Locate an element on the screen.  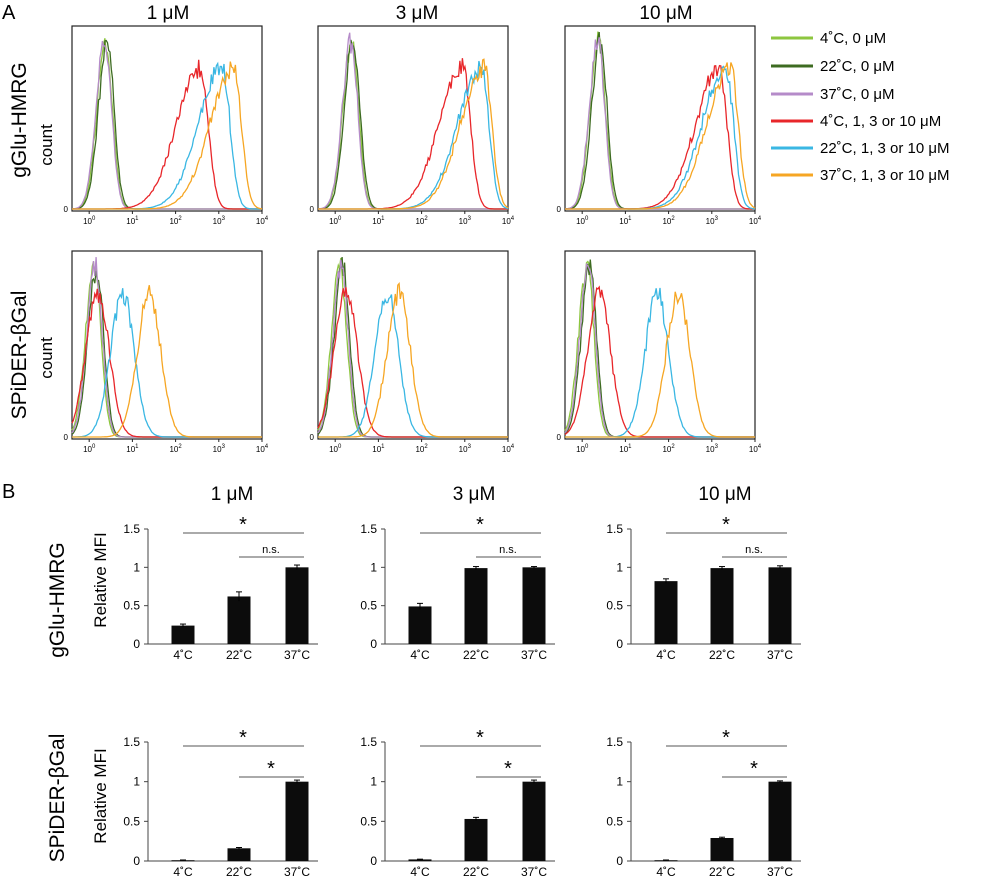
histogram-0-2: 100 101 102 103 104 0 is located at coordinates (659, 125).